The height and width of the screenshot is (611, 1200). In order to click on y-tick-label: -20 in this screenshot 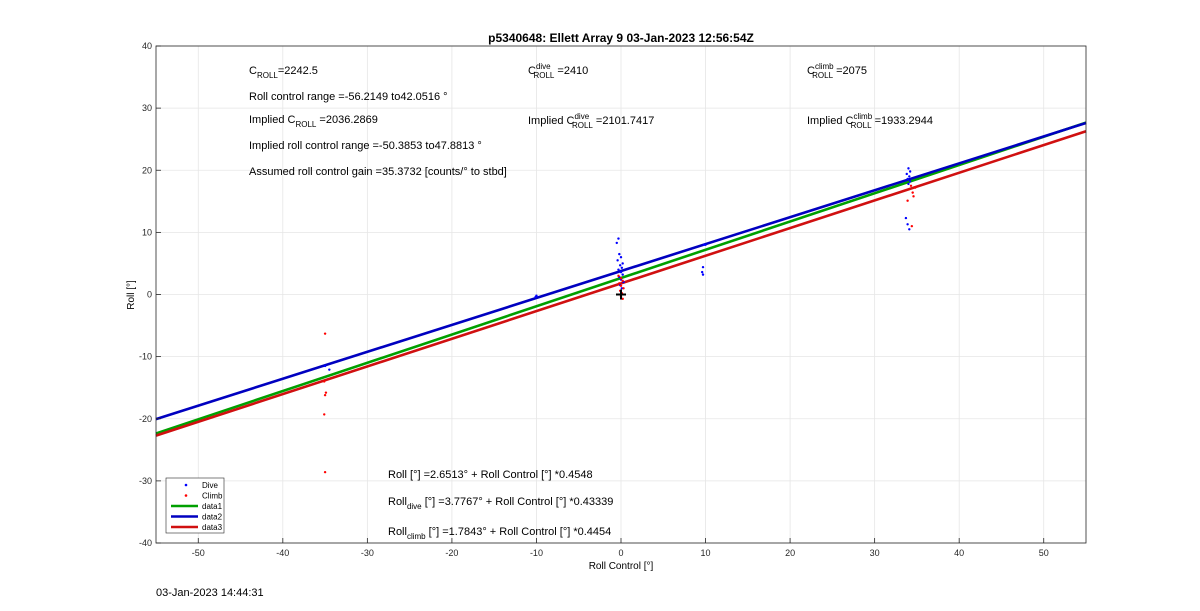, I will do `click(145, 419)`.